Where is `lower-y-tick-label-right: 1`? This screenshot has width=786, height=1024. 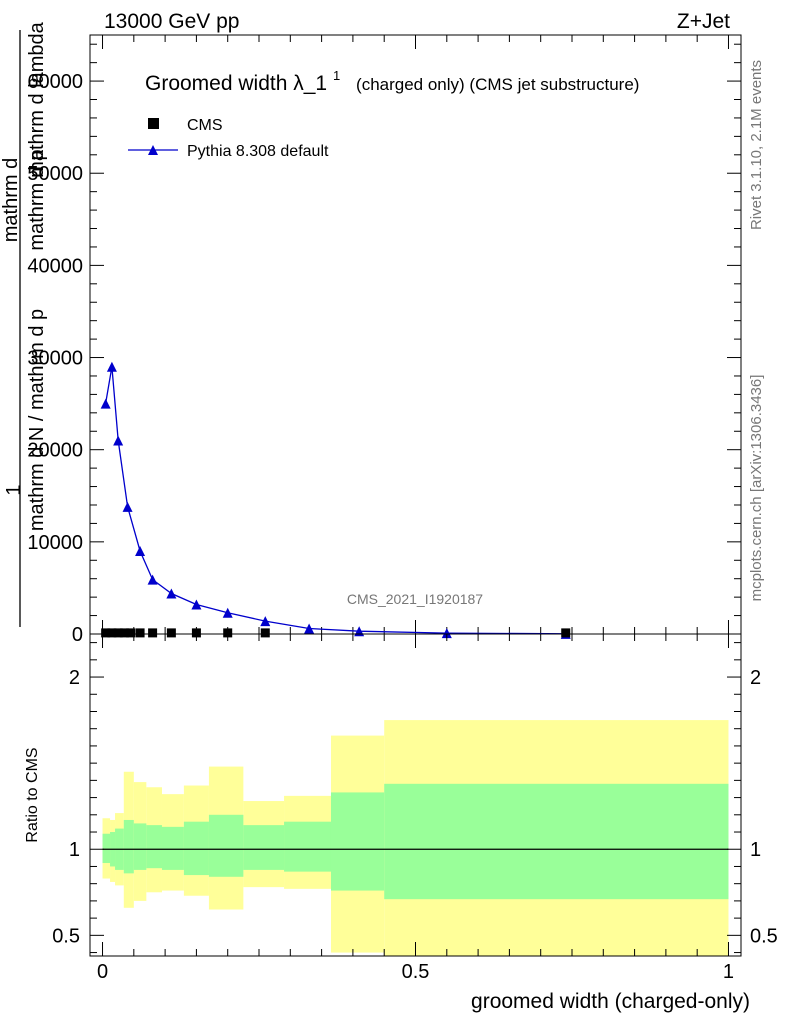
lower-y-tick-label-right: 1 is located at coordinates (755, 850).